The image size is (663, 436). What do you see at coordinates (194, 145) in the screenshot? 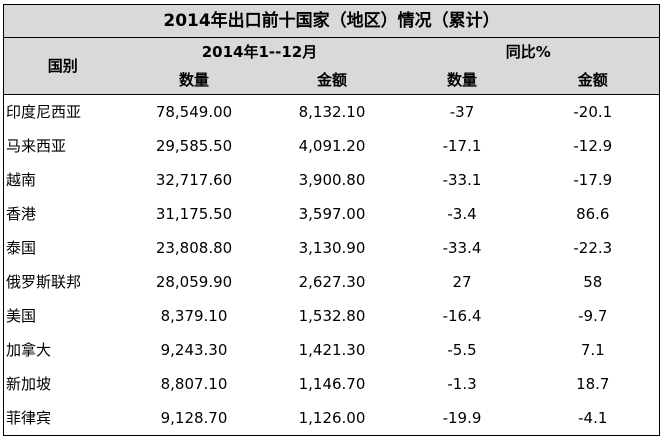
I see `cell-quantity: 29,585.50` at bounding box center [194, 145].